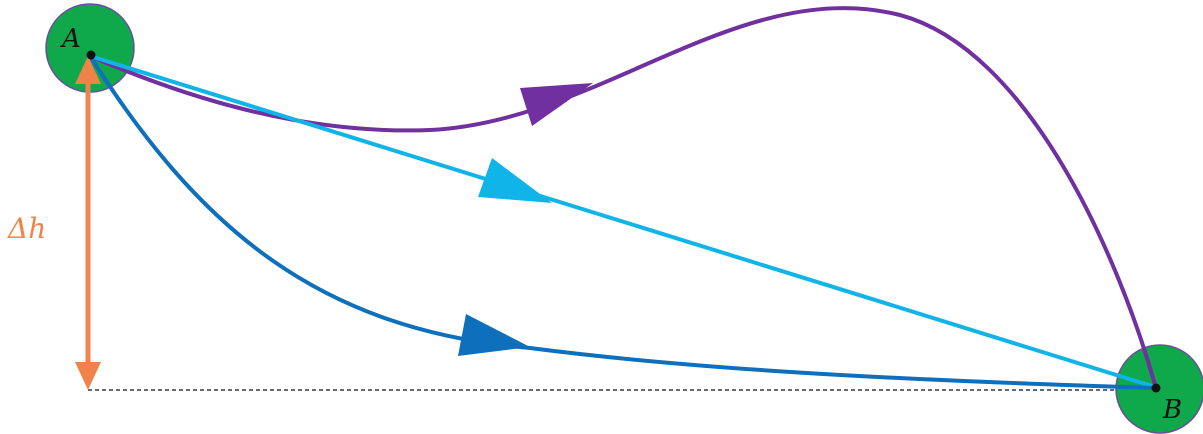 This screenshot has height=434, width=1203. I want to click on point-b-label: B, so click(1172, 410).